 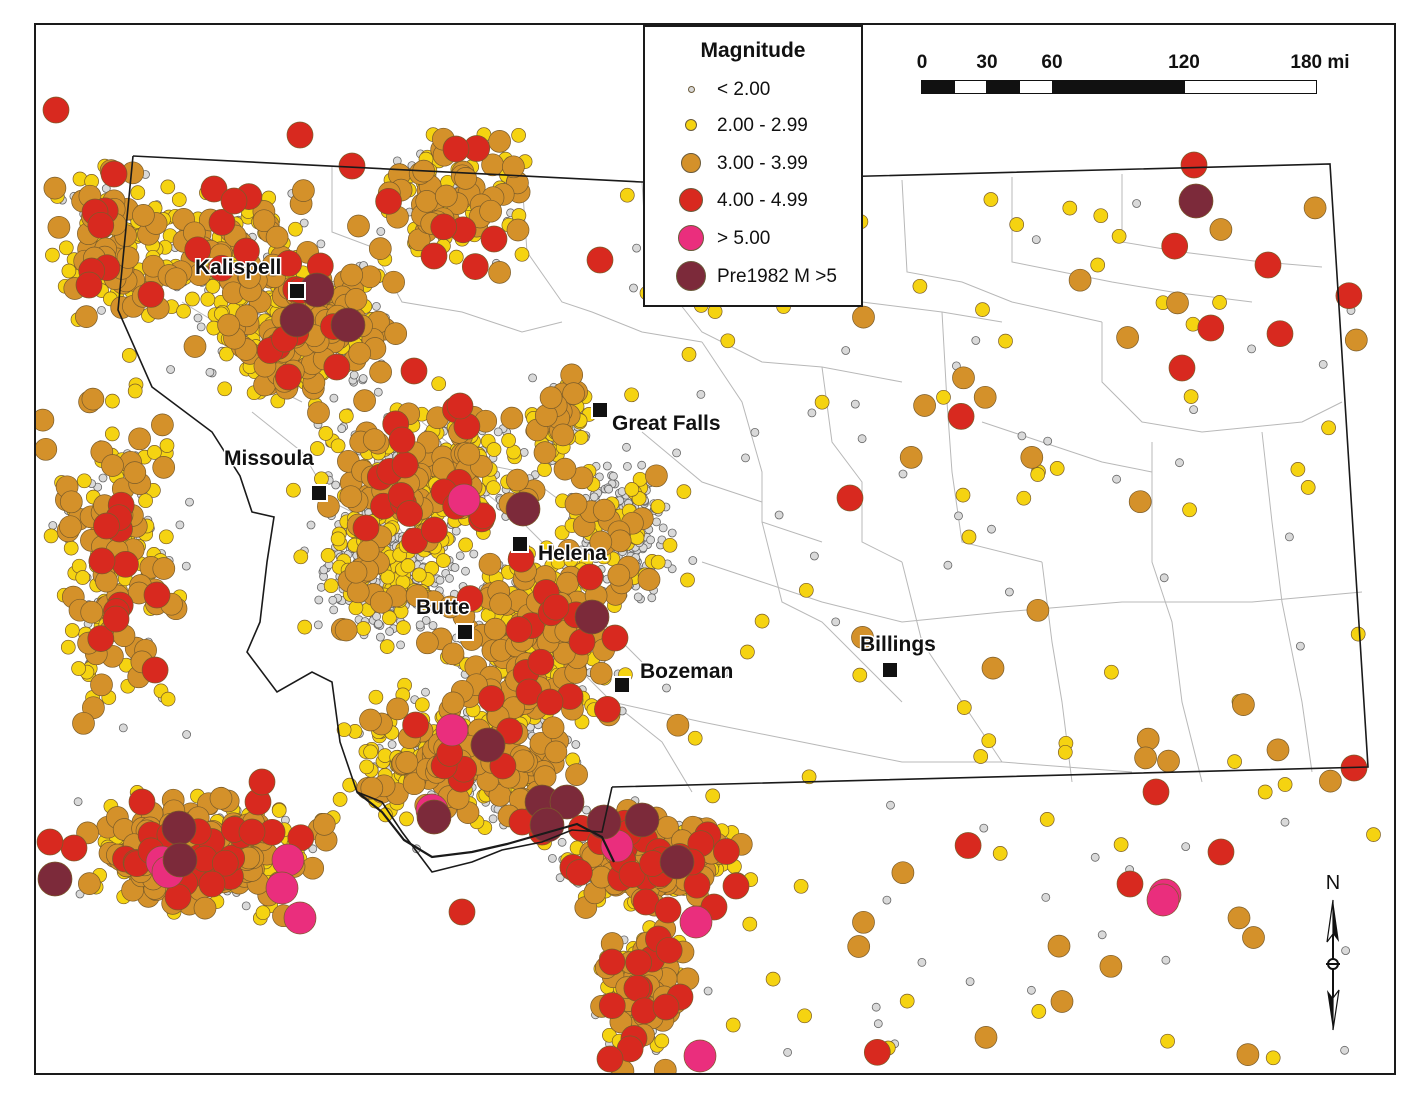 I want to click on legend-label: 3.00 - 3.99, so click(x=762, y=163).